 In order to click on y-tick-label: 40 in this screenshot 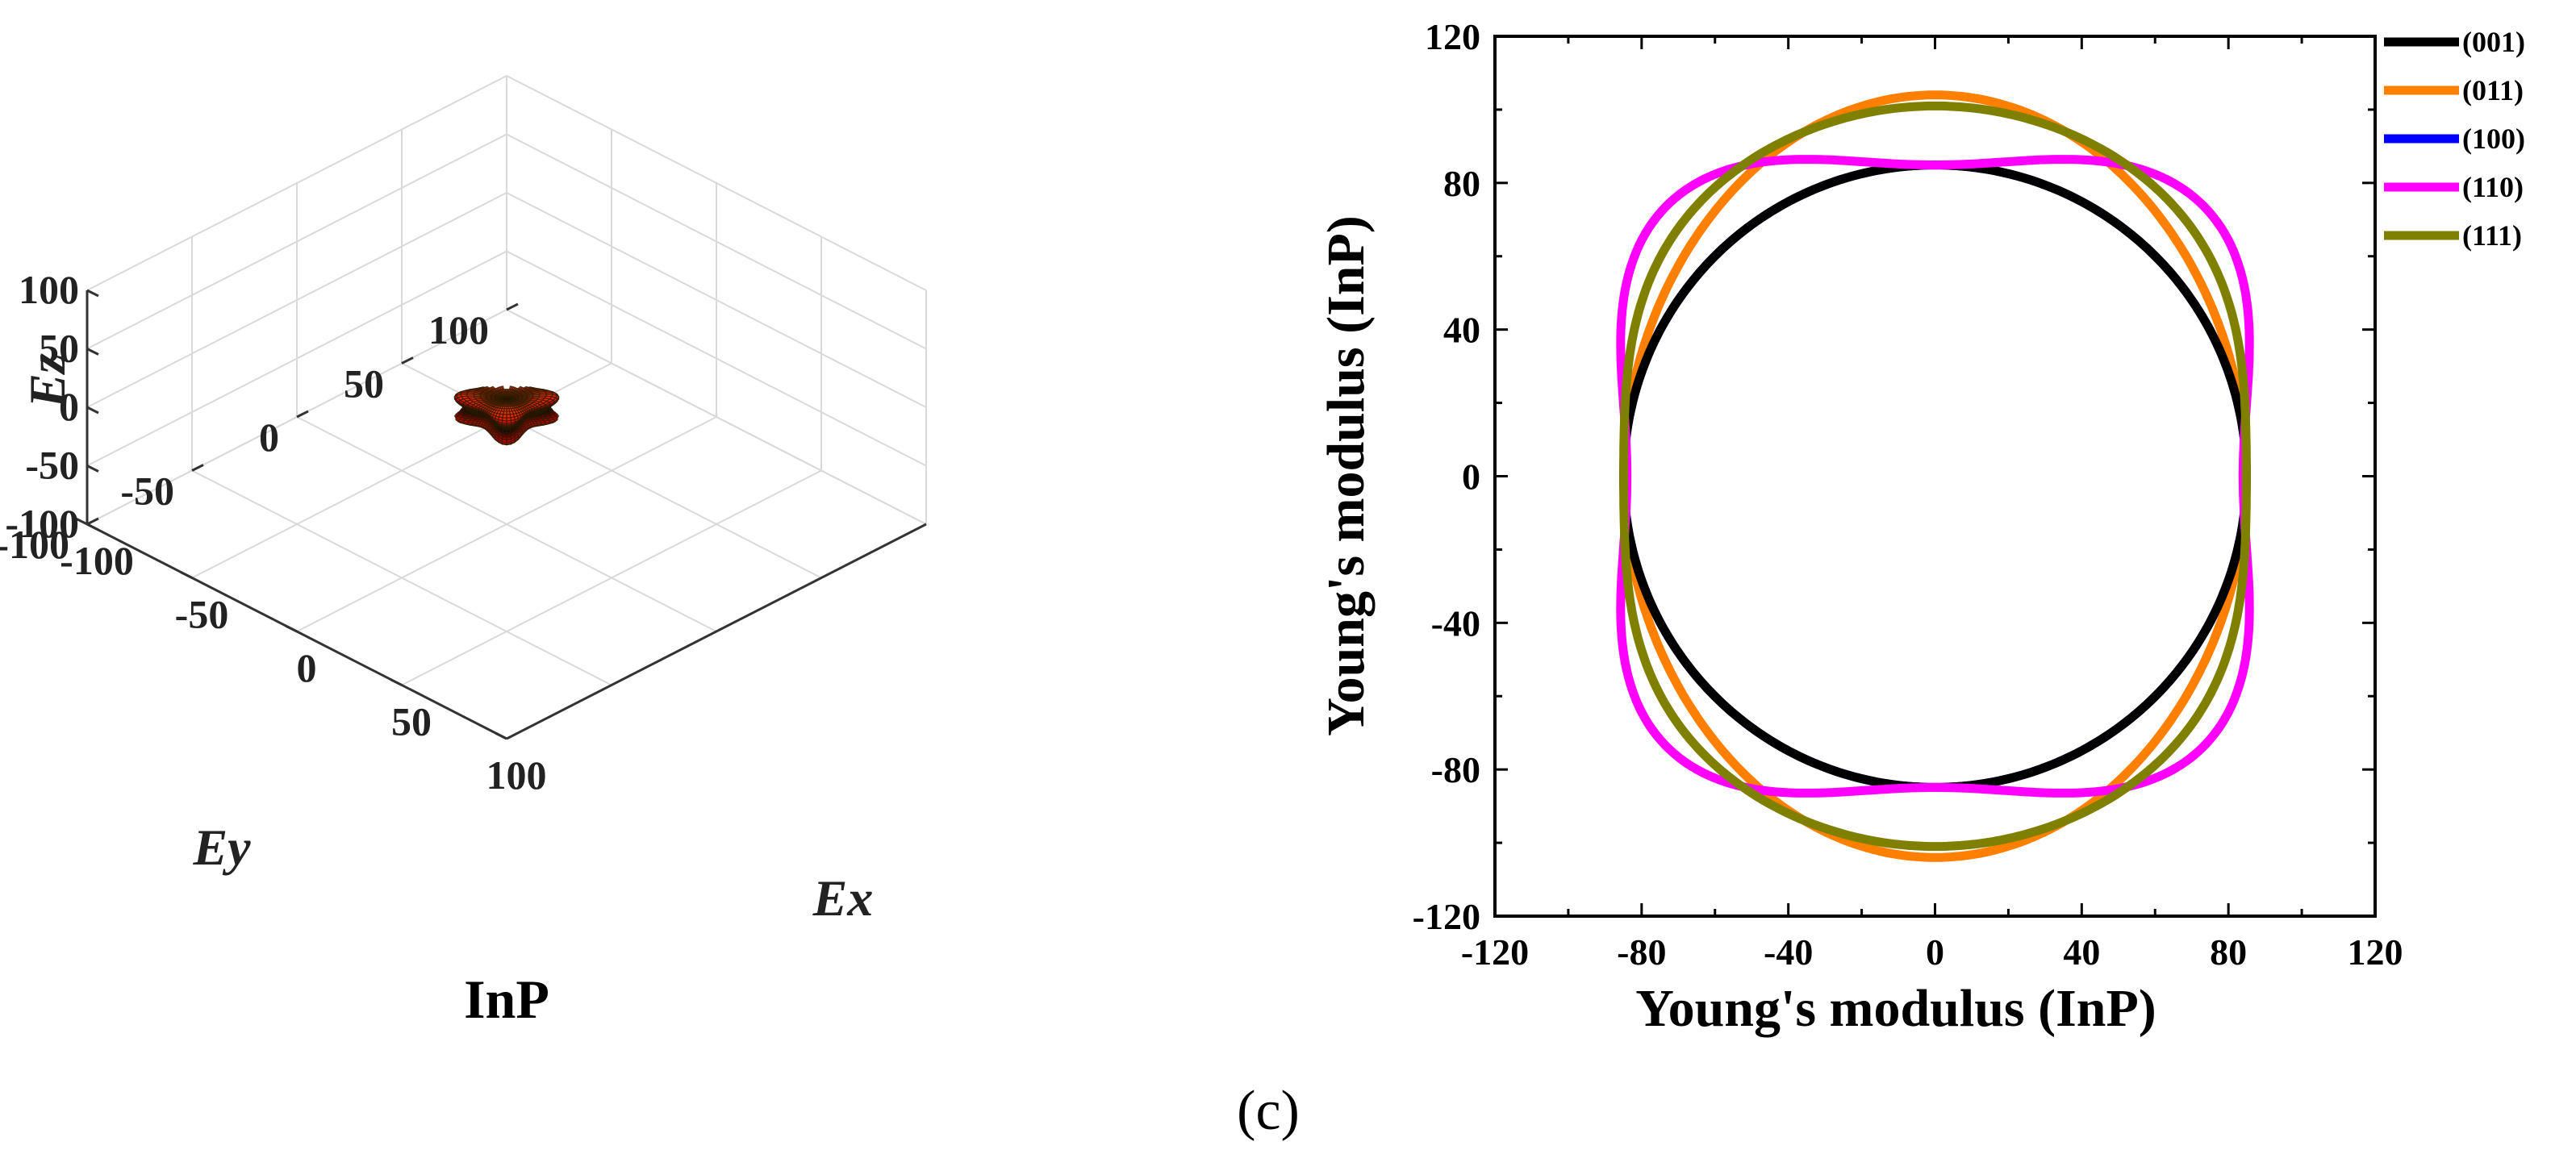, I will do `click(1461, 330)`.